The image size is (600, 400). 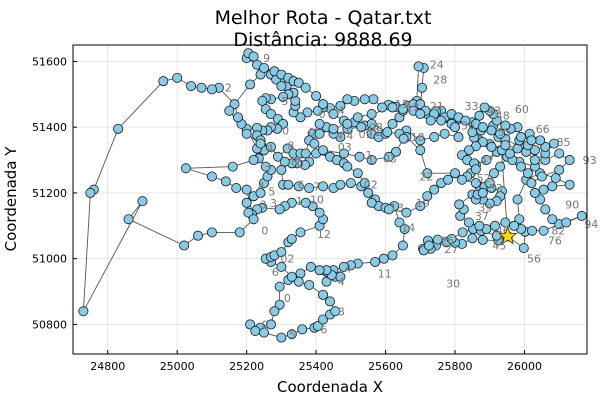 I want to click on city-label: 39, so click(x=485, y=208).